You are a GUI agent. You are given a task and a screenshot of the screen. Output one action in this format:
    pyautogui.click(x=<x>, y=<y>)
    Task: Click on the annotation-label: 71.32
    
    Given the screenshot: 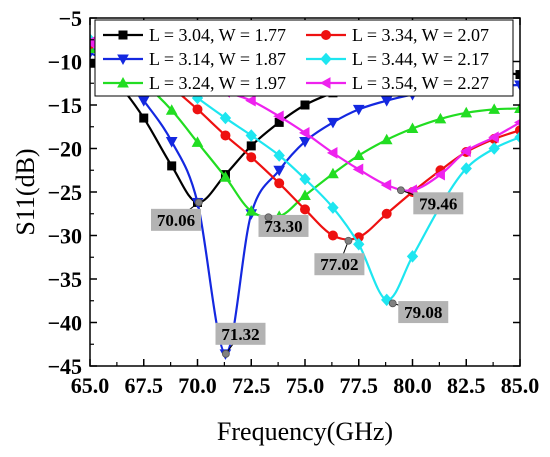 What is the action you would take?
    pyautogui.click(x=240, y=334)
    